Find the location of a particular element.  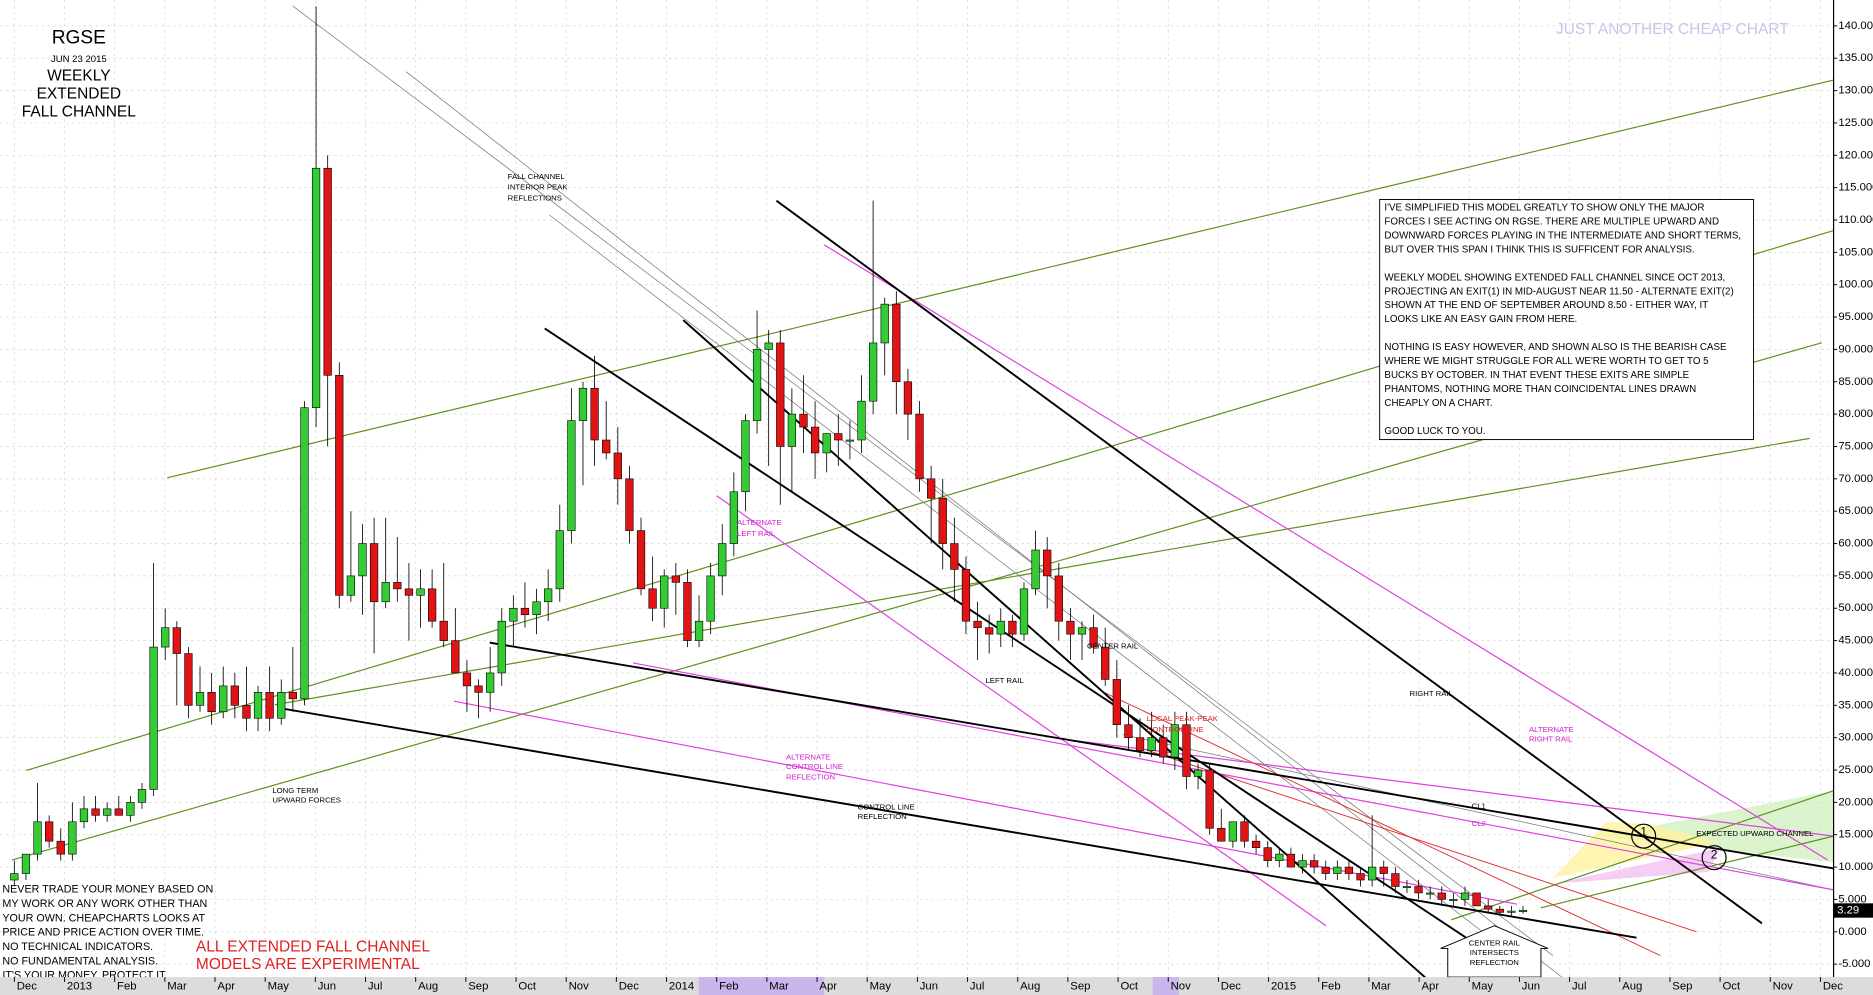

y-tick-label: 35.000 is located at coordinates (1855, 705).